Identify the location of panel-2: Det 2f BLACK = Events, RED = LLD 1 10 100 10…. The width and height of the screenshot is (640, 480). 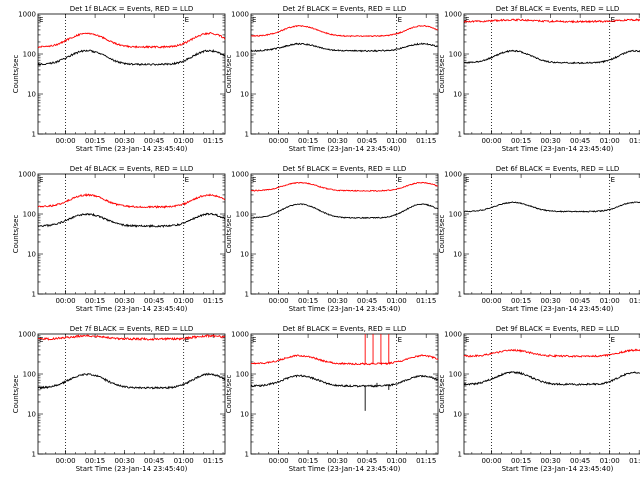
(332, 79).